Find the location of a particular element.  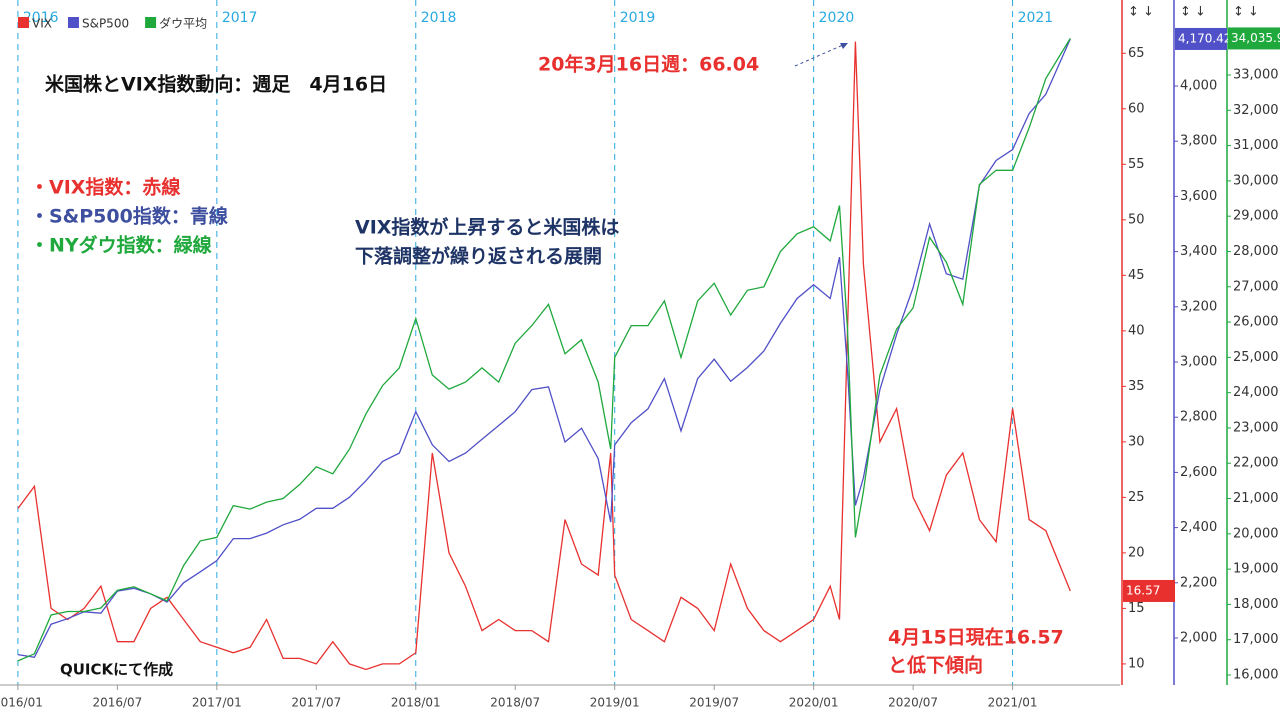

arrow-head is located at coordinates (844, 46).